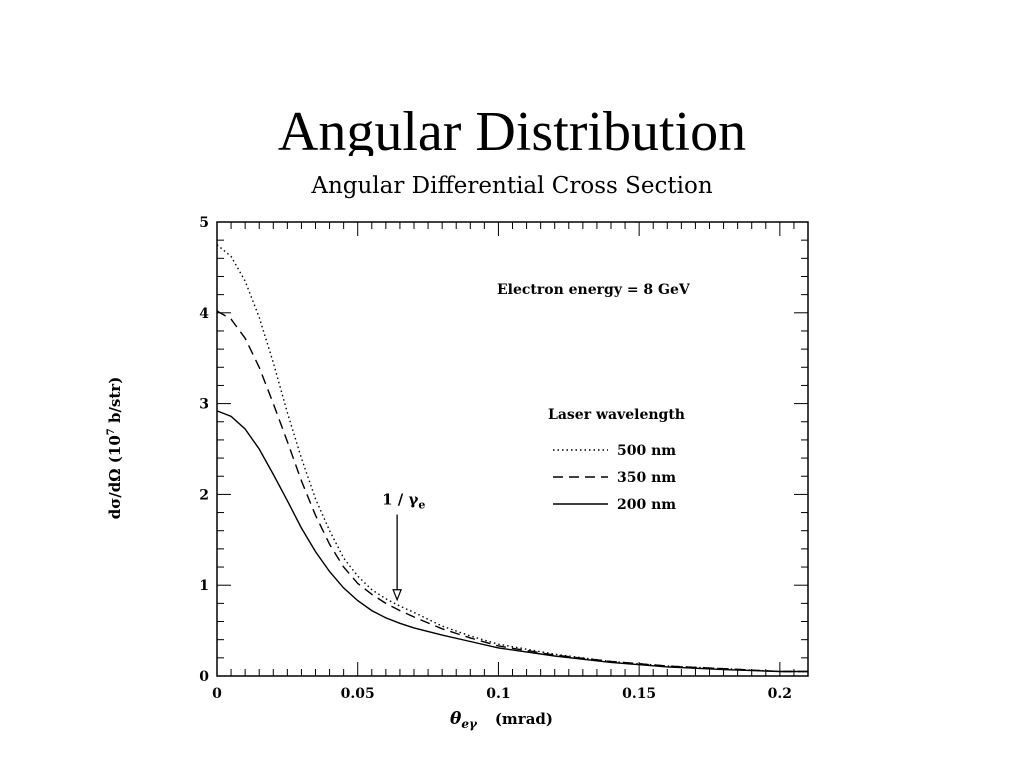 This screenshot has width=1024, height=768. Describe the element at coordinates (204, 223) in the screenshot. I see `y-tick-label: 5` at that location.